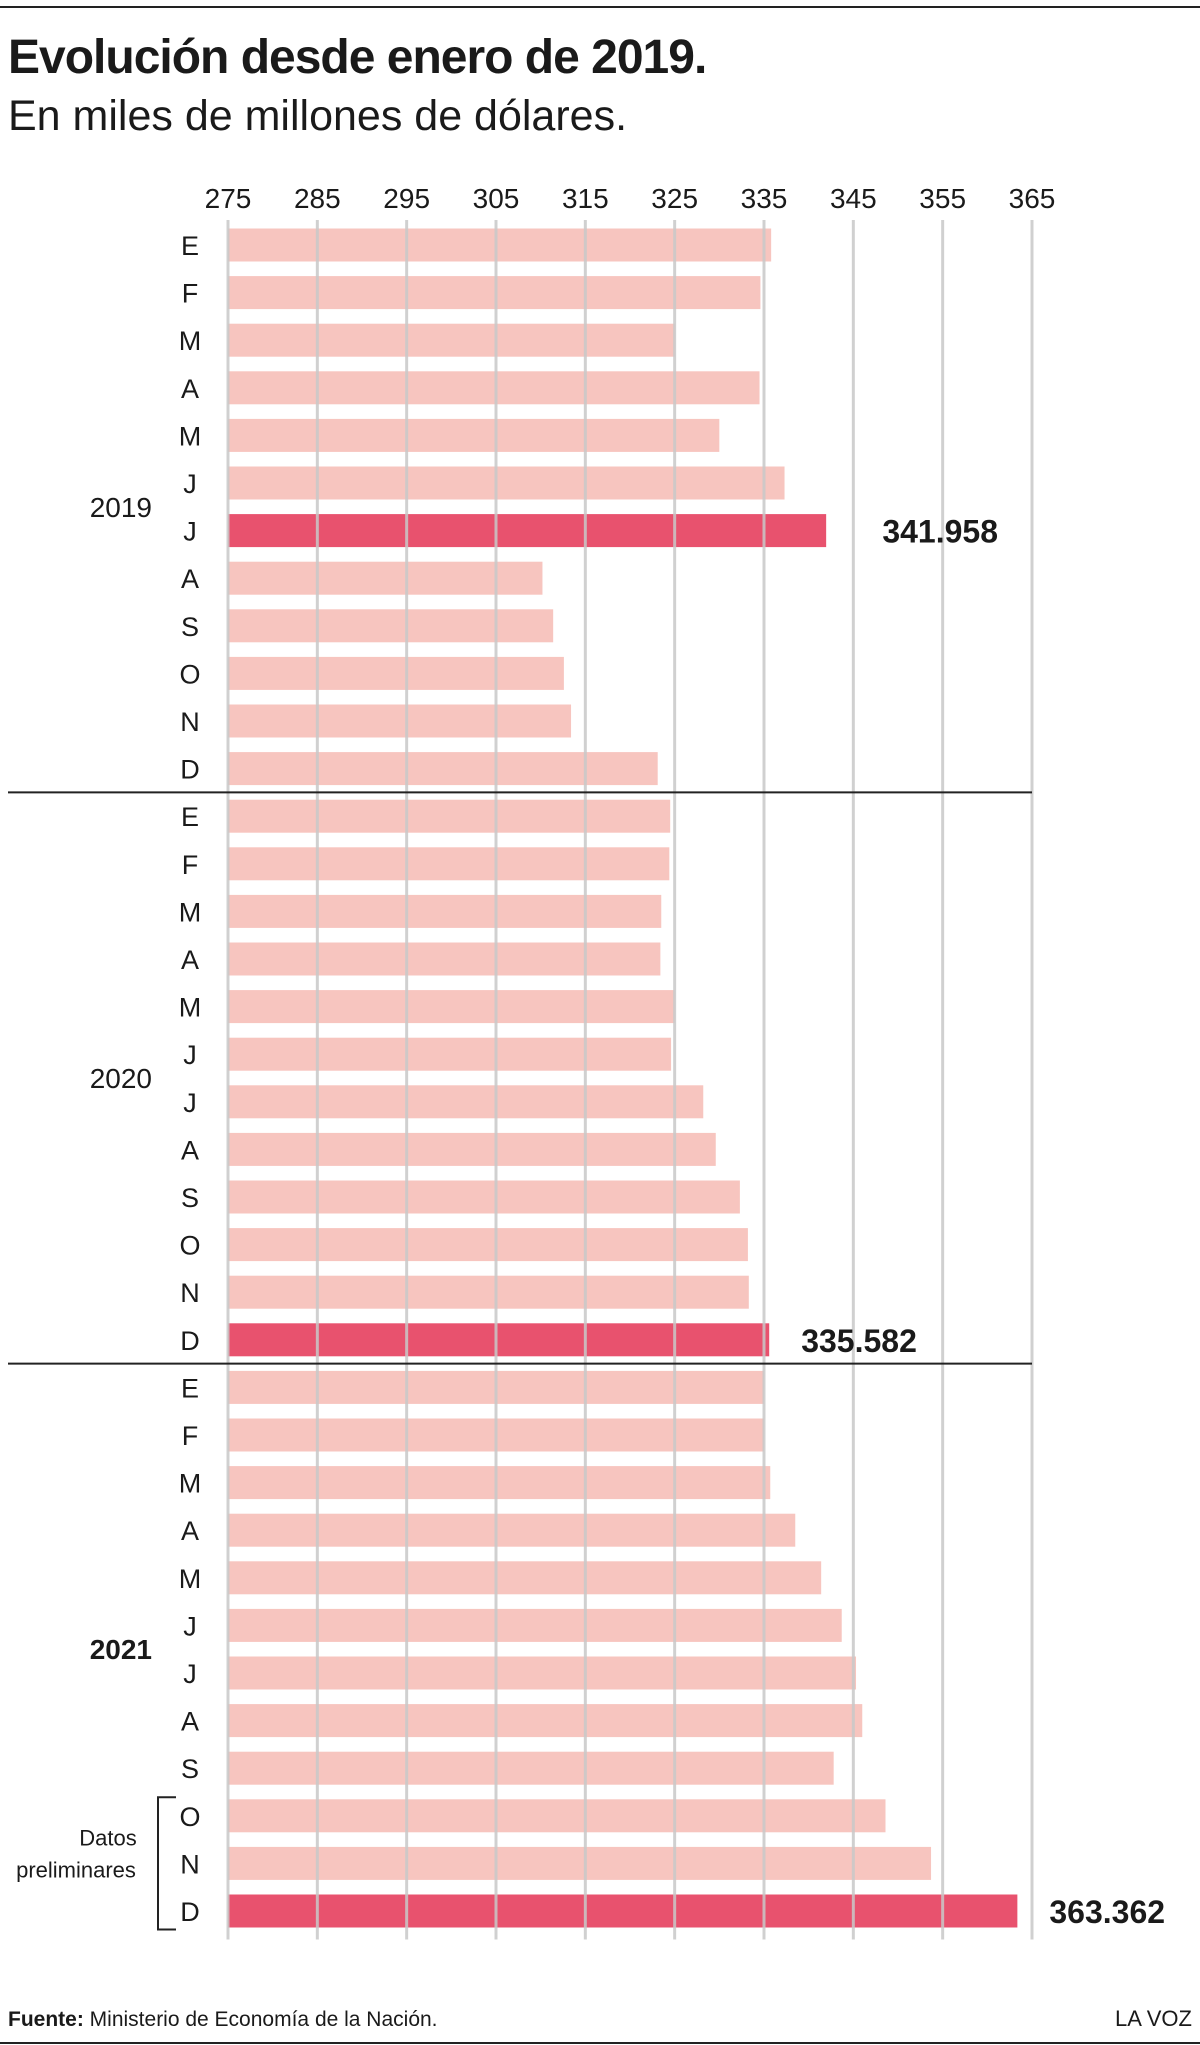  What do you see at coordinates (600, 2043) in the screenshot?
I see `bottom-rule` at bounding box center [600, 2043].